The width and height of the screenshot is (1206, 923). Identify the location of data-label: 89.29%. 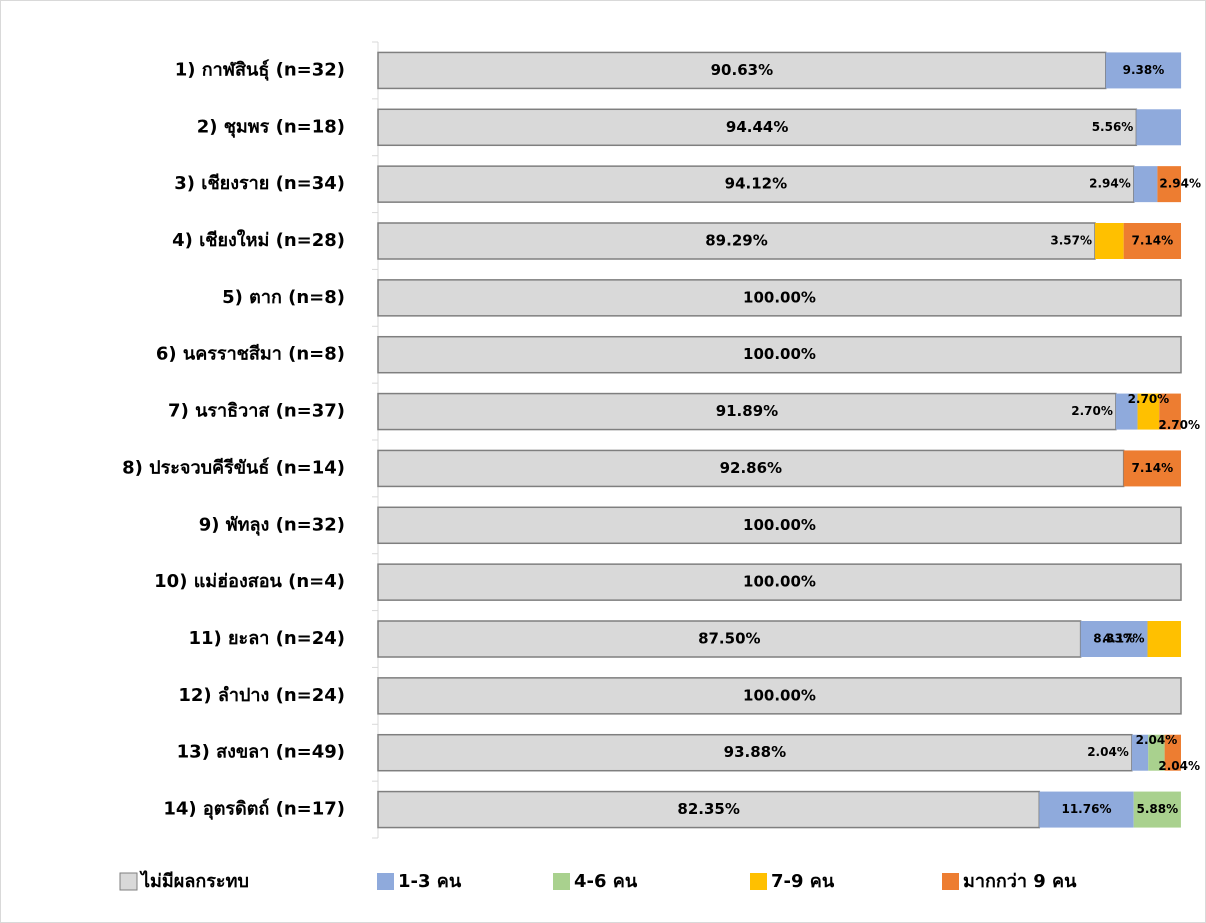
(736, 241).